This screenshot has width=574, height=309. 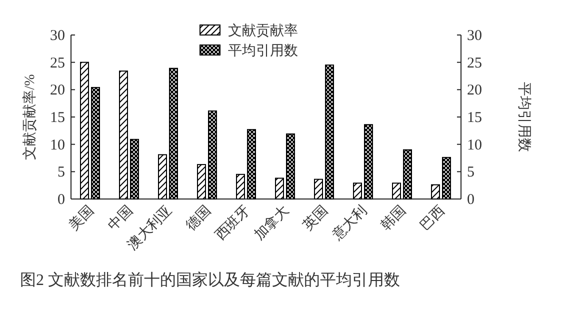 I want to click on legend-label: 平均引用数, so click(x=263, y=51).